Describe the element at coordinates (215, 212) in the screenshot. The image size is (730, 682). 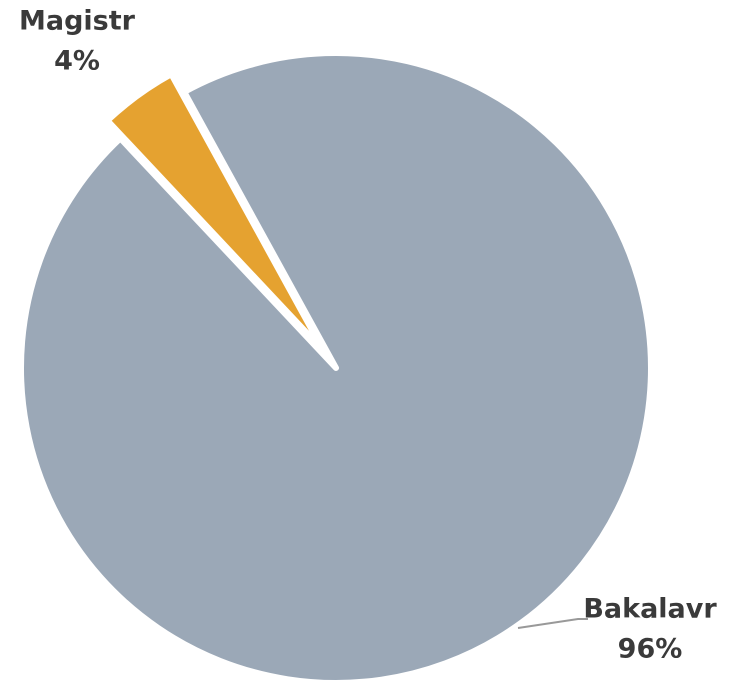
I see `pie-slice` at that location.